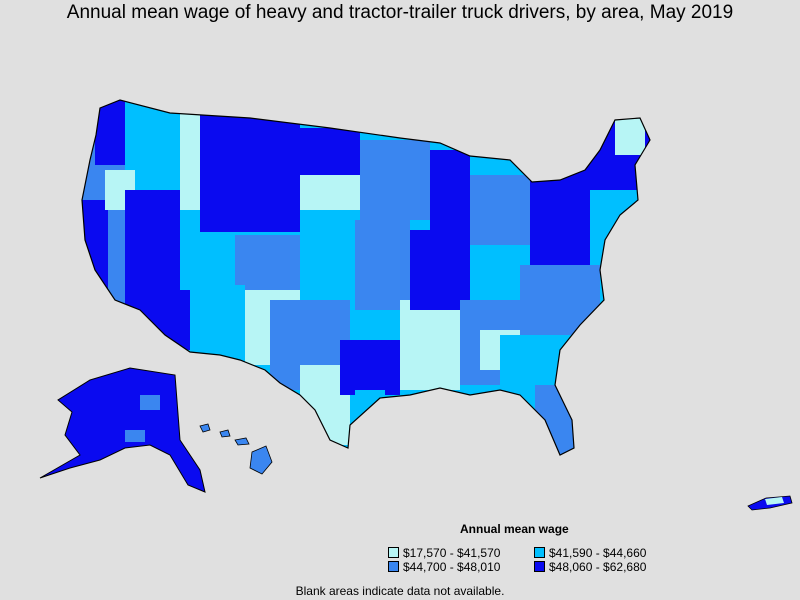  I want to click on puerto-rico-map, so click(770, 503).